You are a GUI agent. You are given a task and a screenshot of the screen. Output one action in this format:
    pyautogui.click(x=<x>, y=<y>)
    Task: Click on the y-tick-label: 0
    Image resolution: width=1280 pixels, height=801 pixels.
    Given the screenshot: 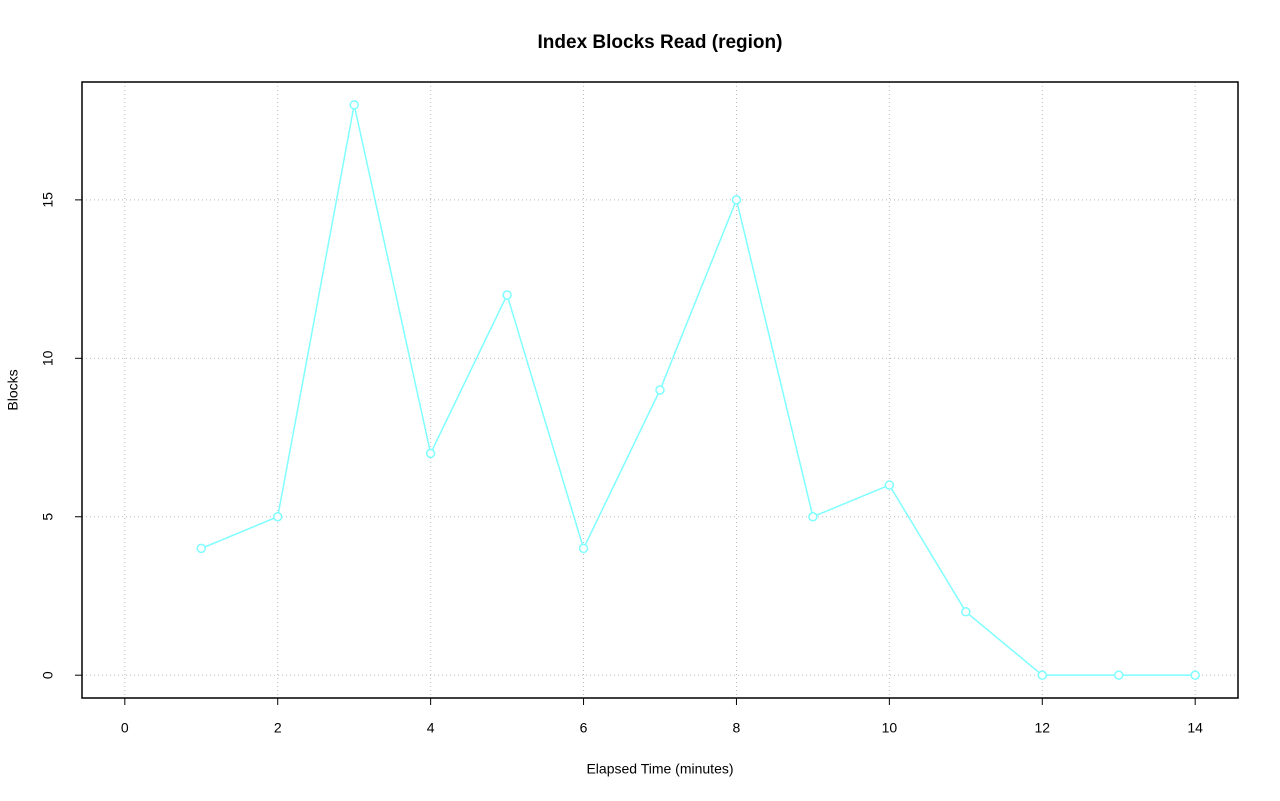 What is the action you would take?
    pyautogui.click(x=48, y=675)
    